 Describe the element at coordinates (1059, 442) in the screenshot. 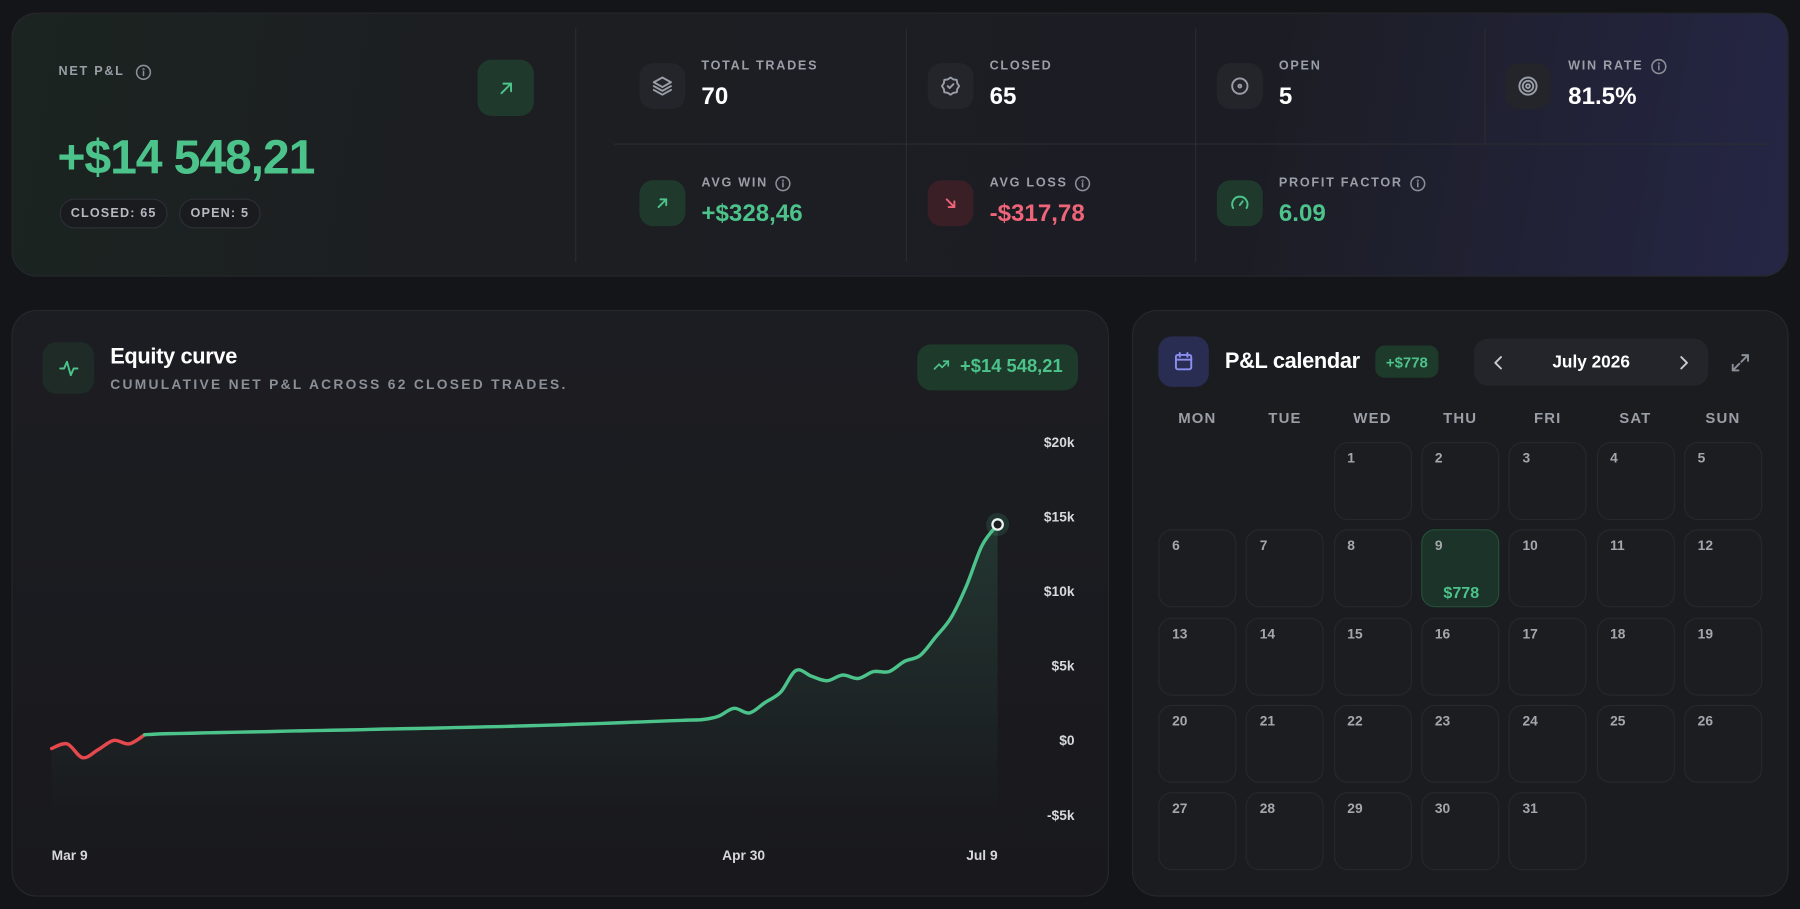

I see `y-tick-label: $20k` at that location.